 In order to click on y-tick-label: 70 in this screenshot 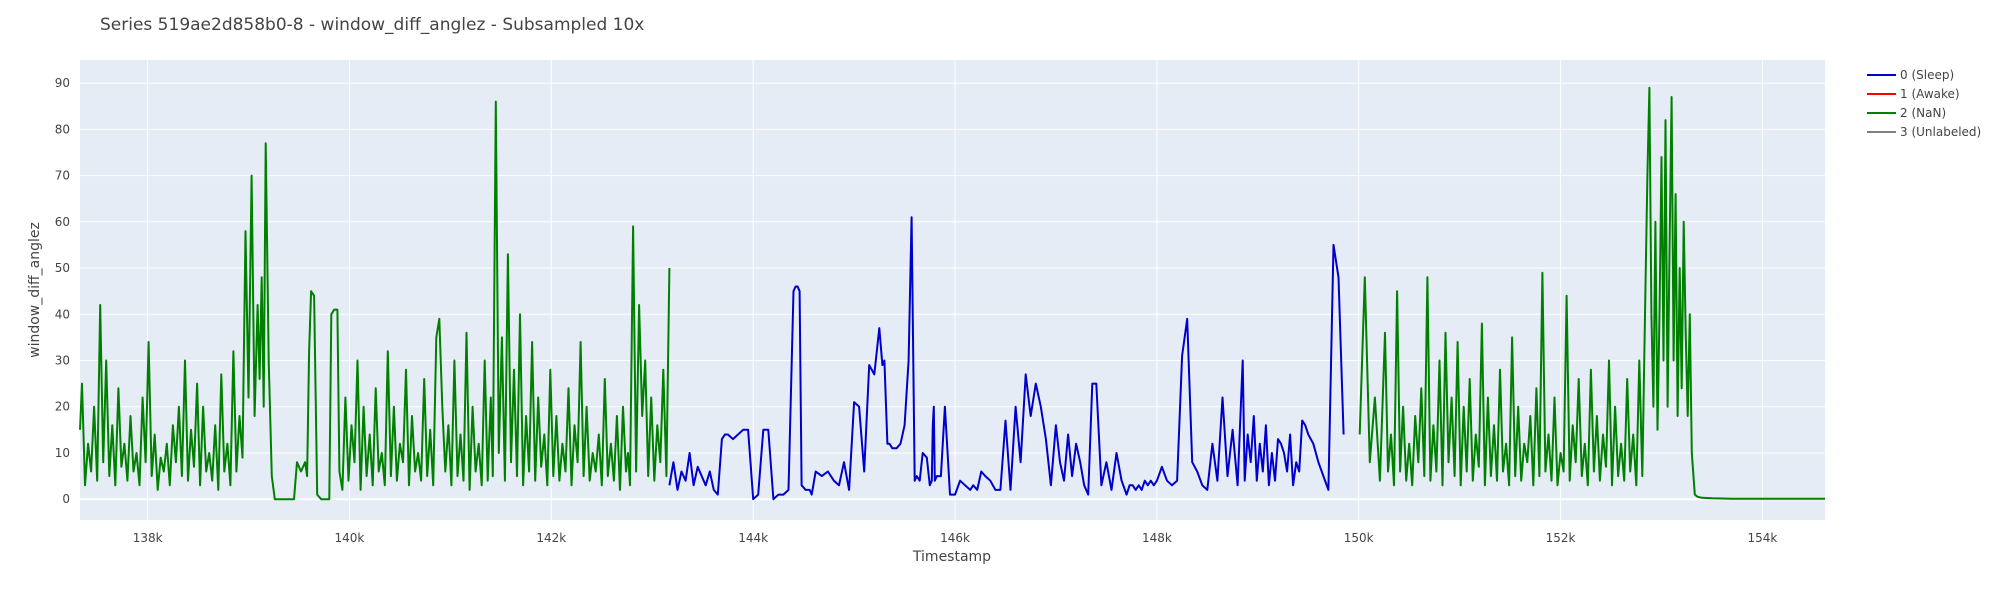, I will do `click(62, 176)`.